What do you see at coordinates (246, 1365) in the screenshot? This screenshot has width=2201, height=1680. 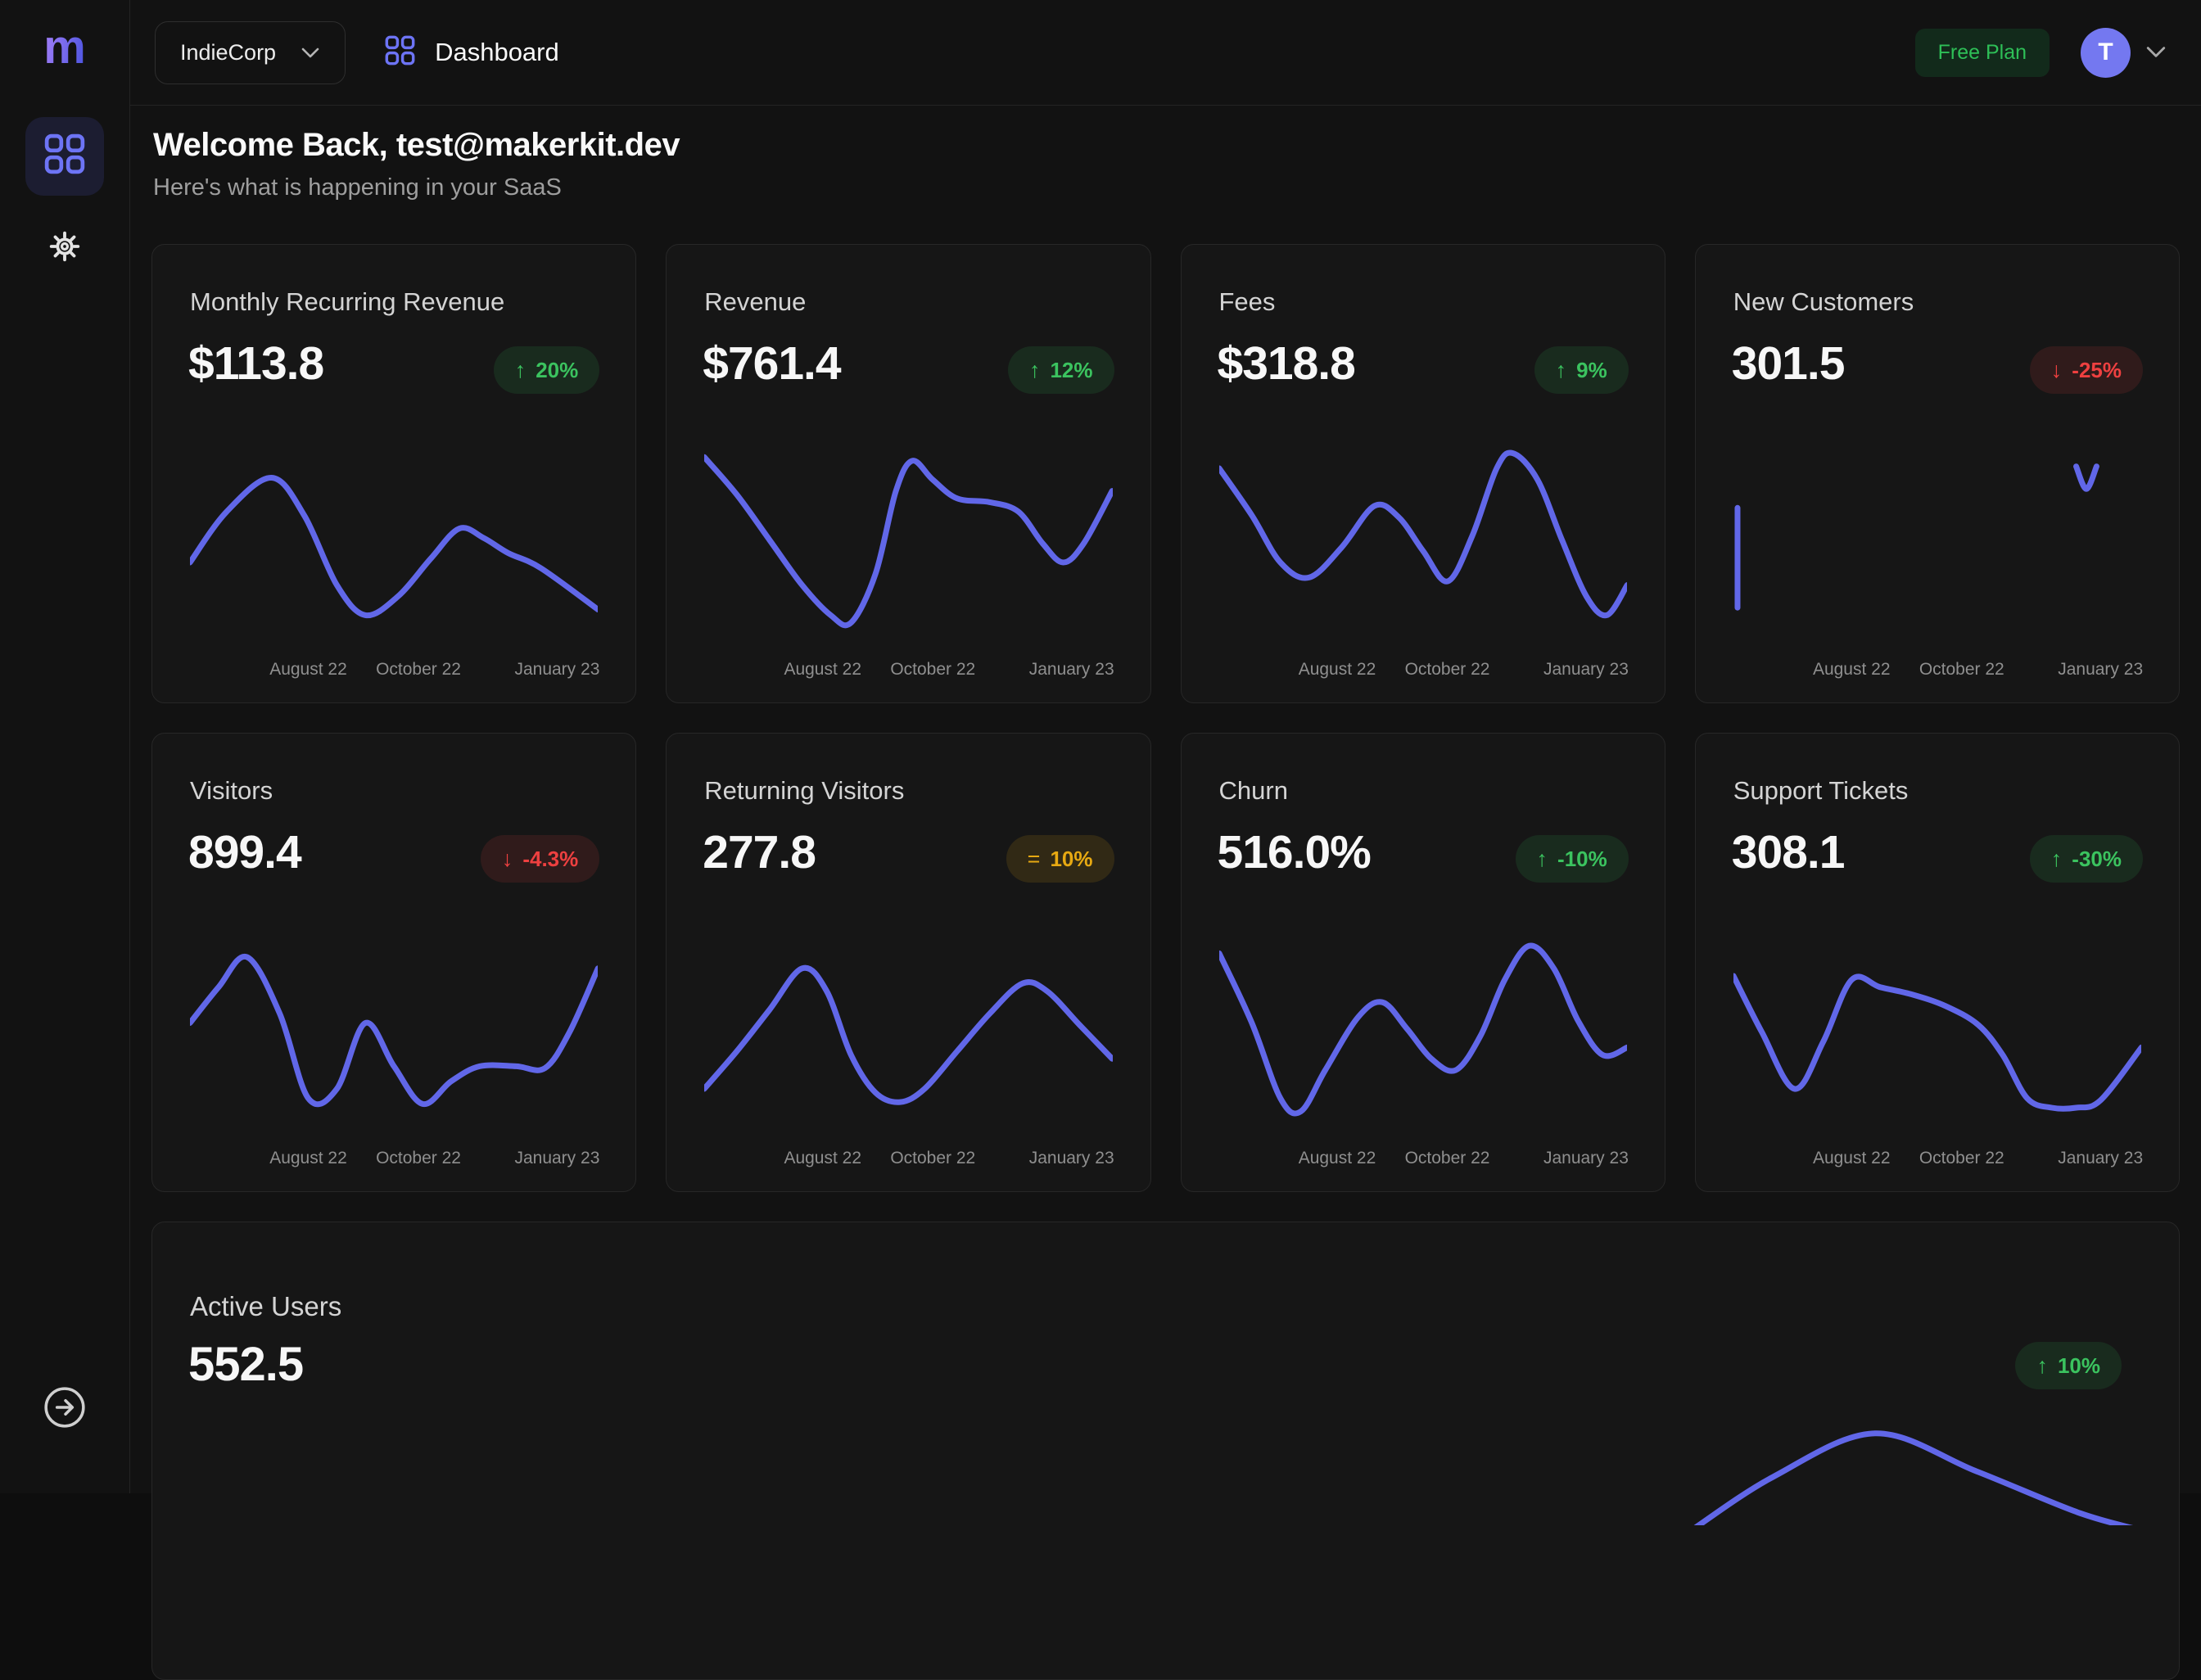 I see `metric-value: 552.5` at bounding box center [246, 1365].